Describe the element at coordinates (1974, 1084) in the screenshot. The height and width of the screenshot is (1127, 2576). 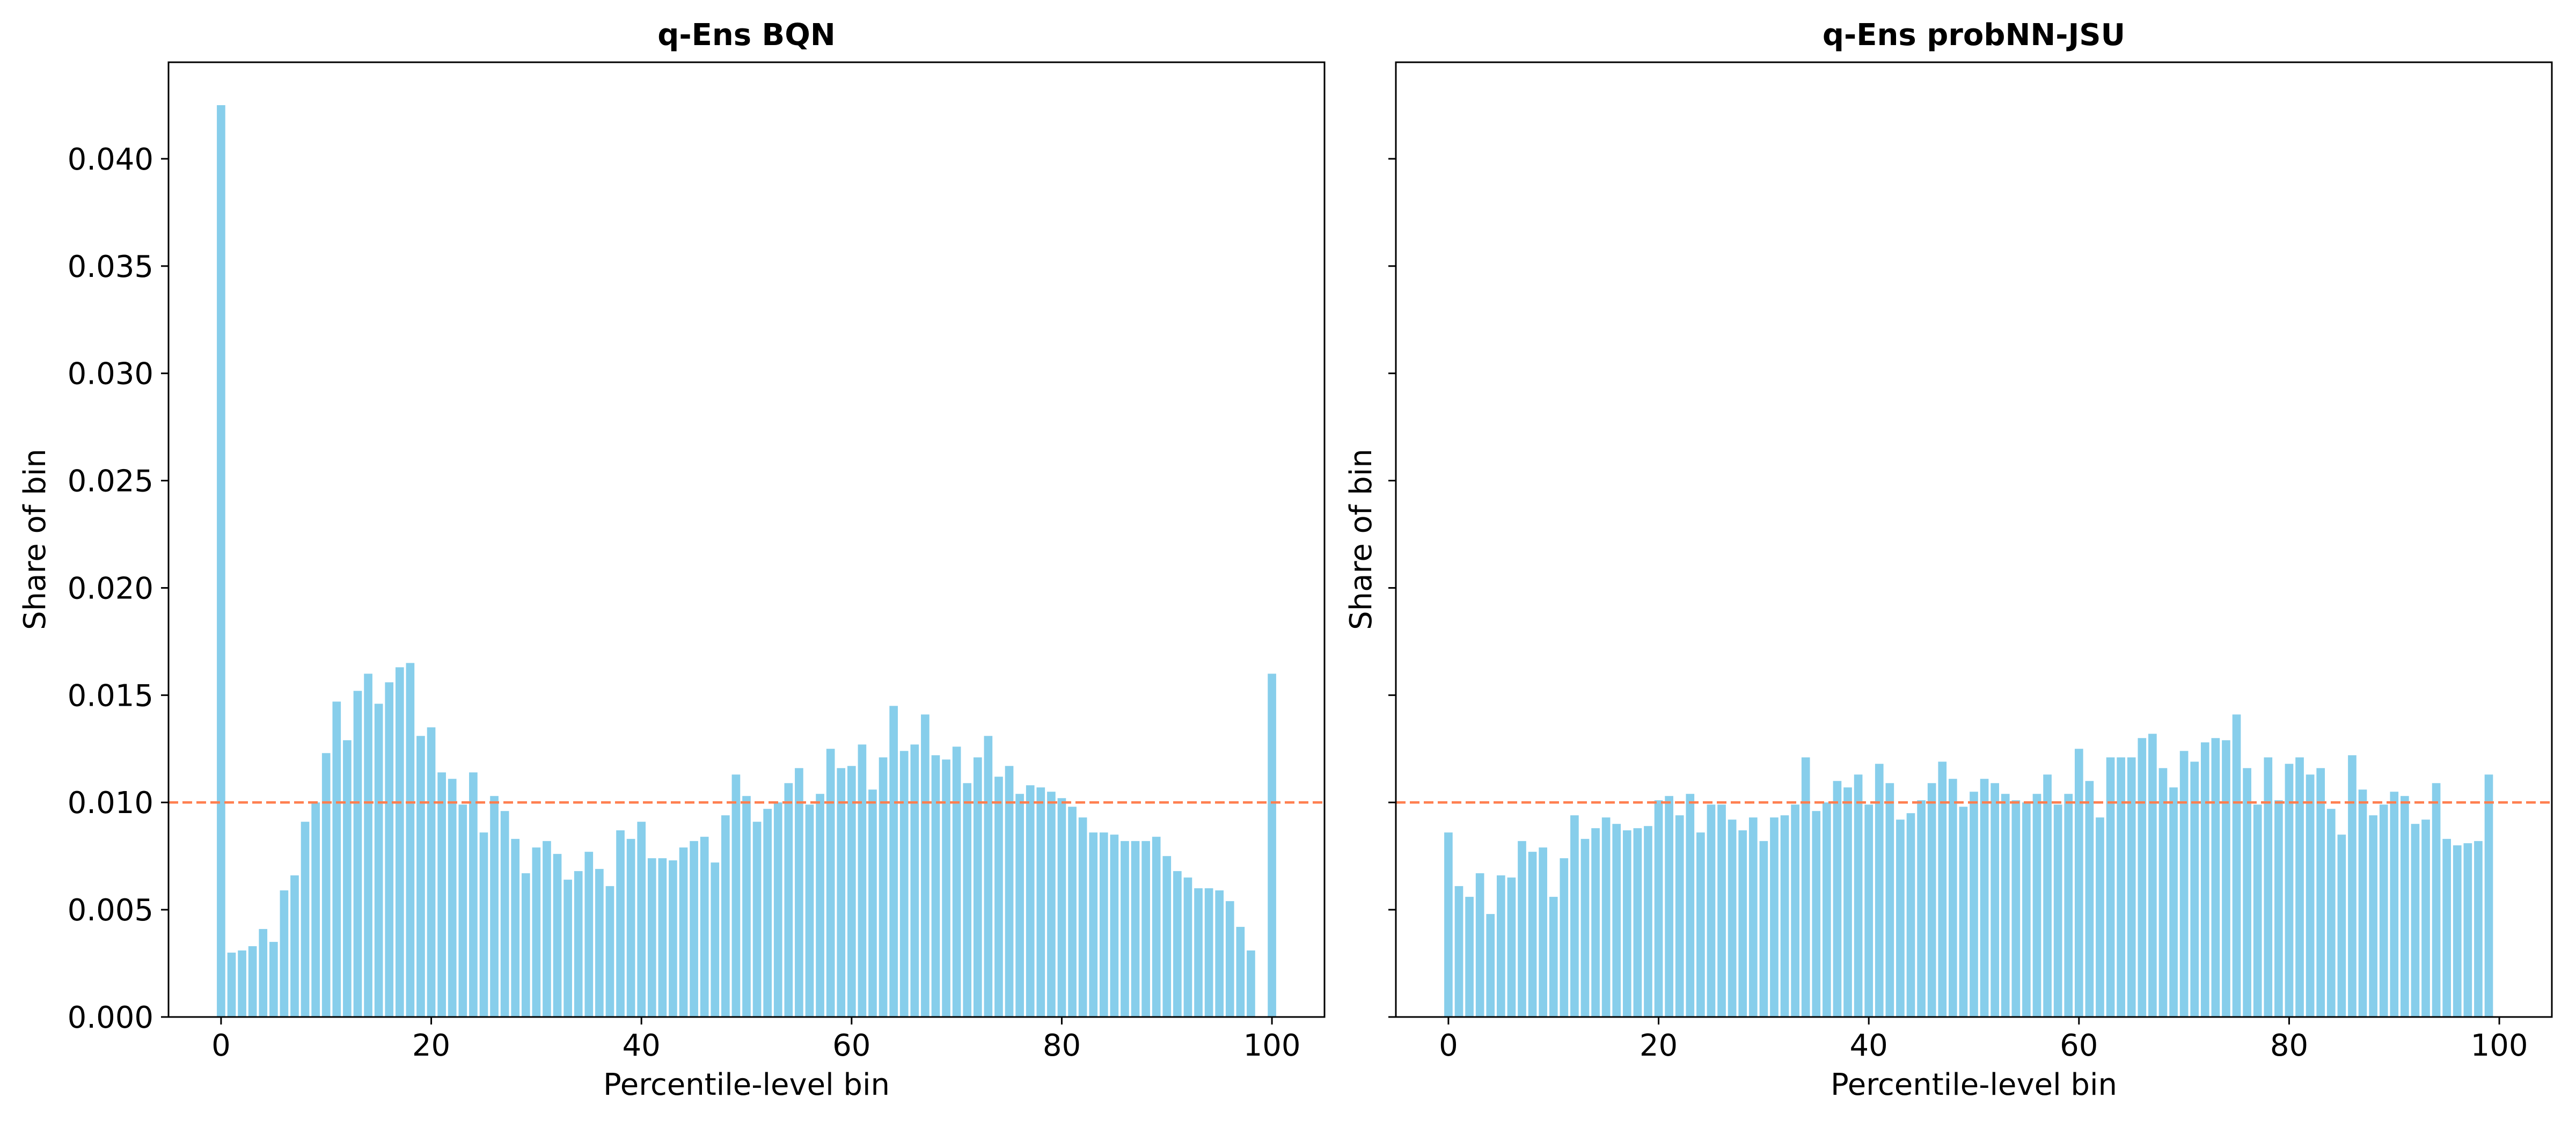
I see `x-axis-label: Percentile-level bin` at that location.